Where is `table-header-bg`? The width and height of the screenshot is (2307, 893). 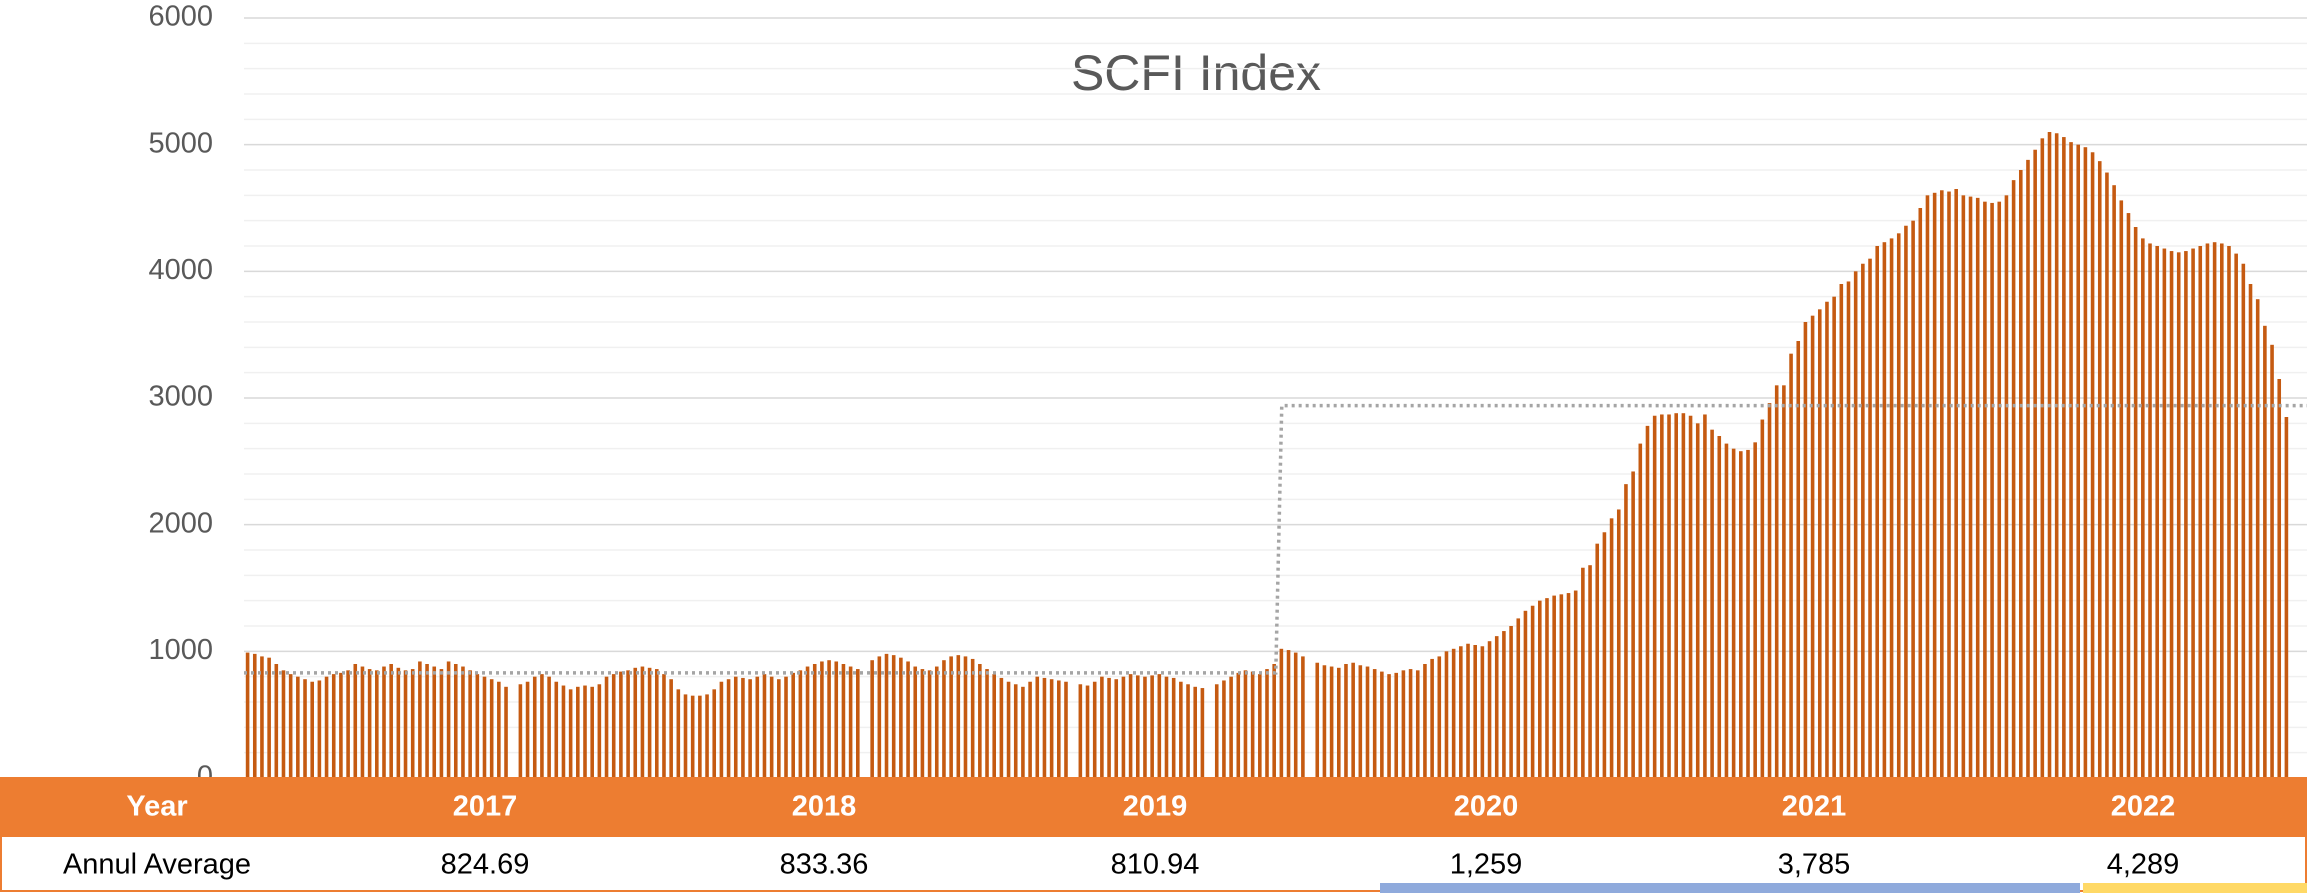 table-header-bg is located at coordinates (1153, 806).